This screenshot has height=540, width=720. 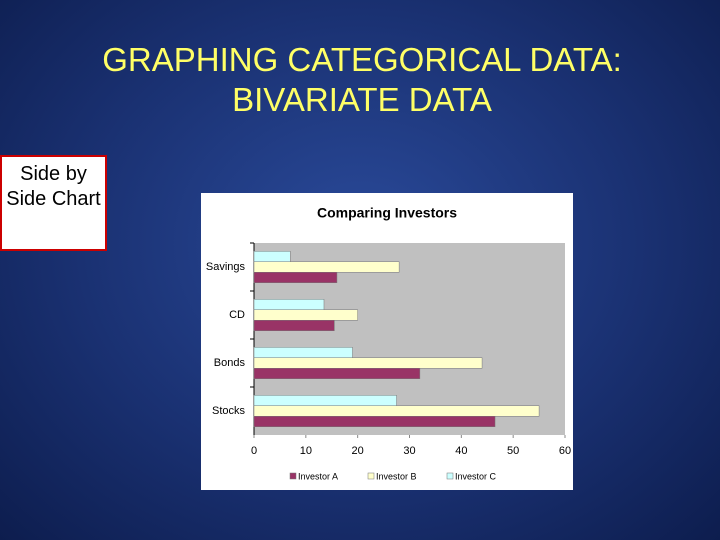 I want to click on y-tick-label: Bonds, so click(x=230, y=363).